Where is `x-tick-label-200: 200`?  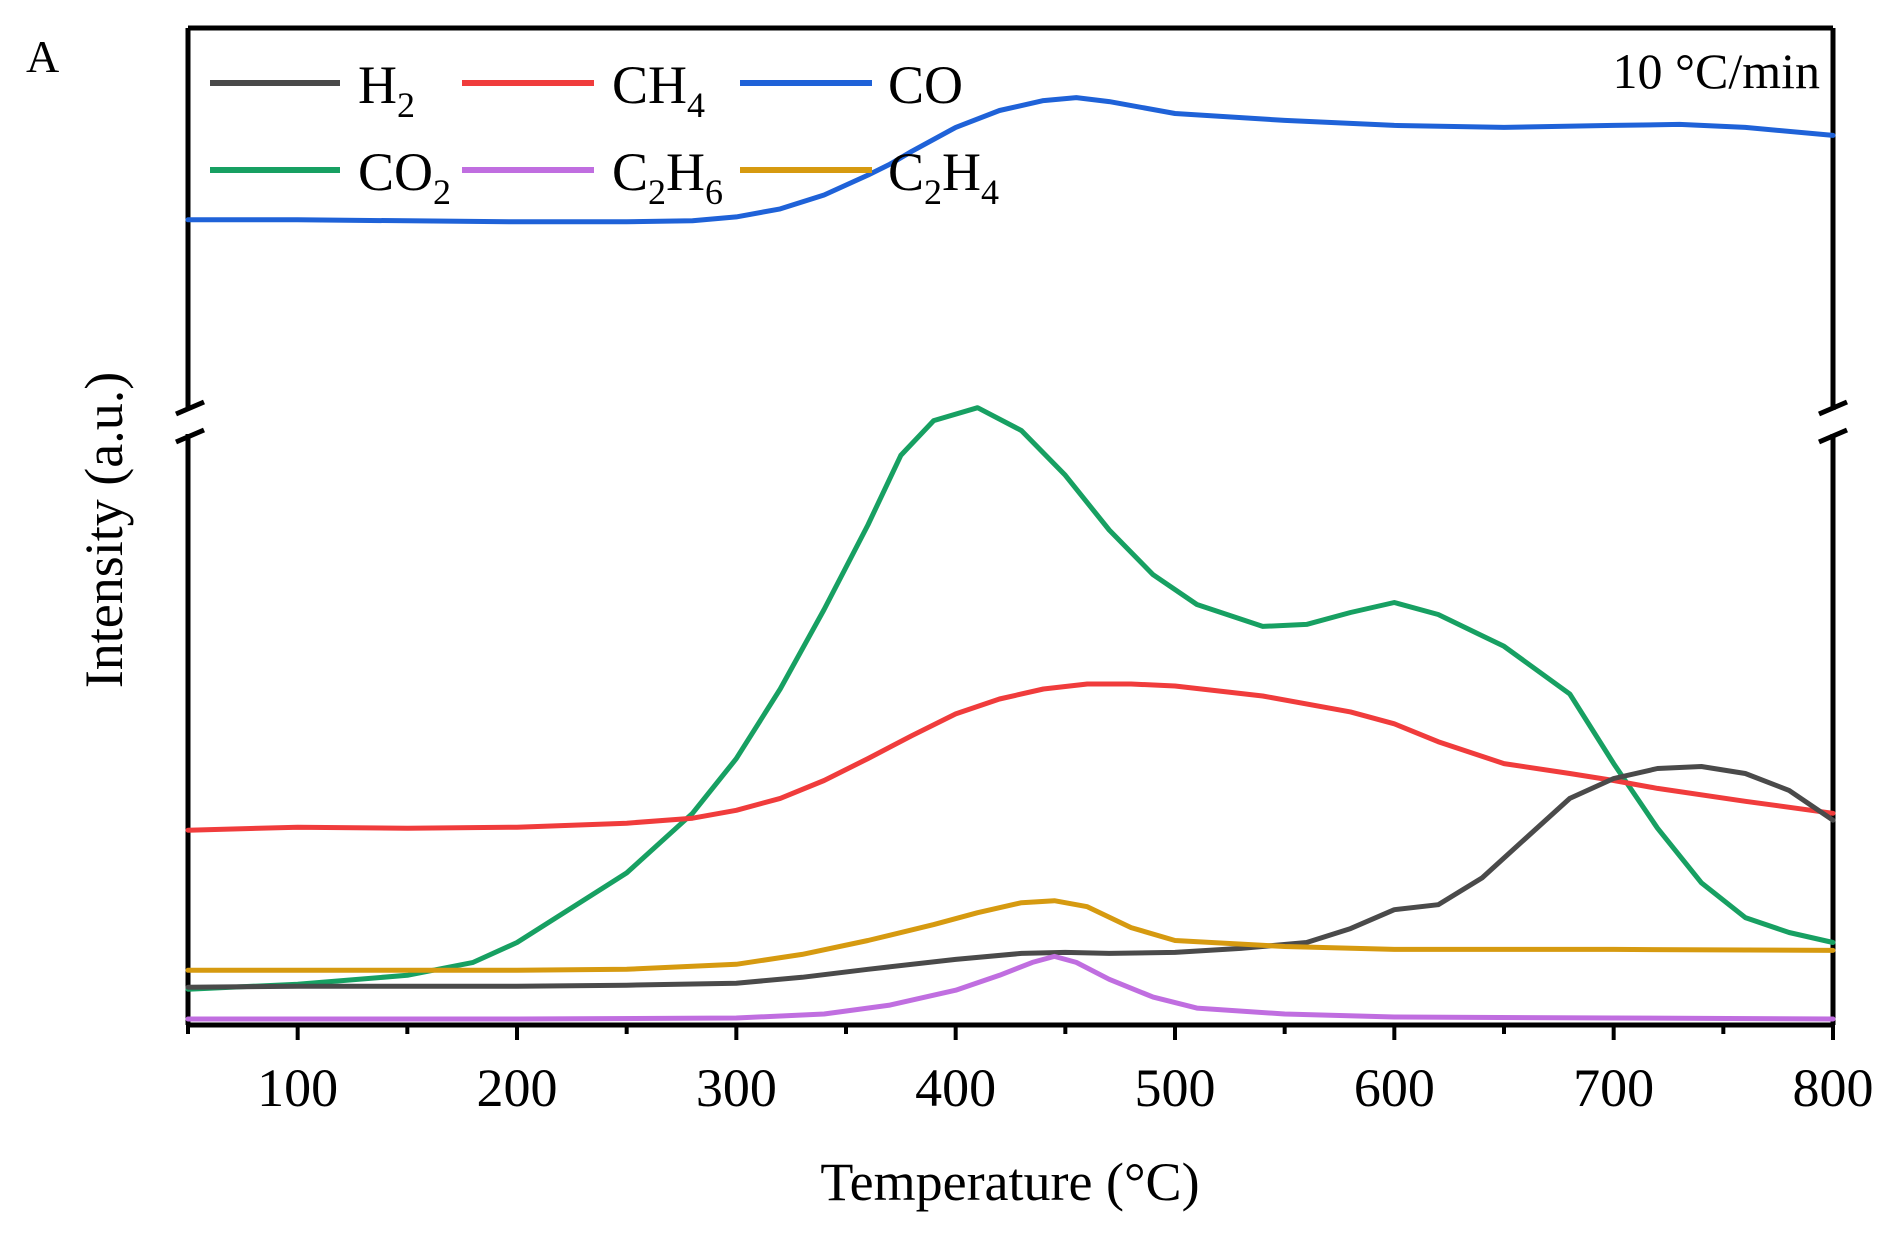
x-tick-label-200: 200 is located at coordinates (517, 1088).